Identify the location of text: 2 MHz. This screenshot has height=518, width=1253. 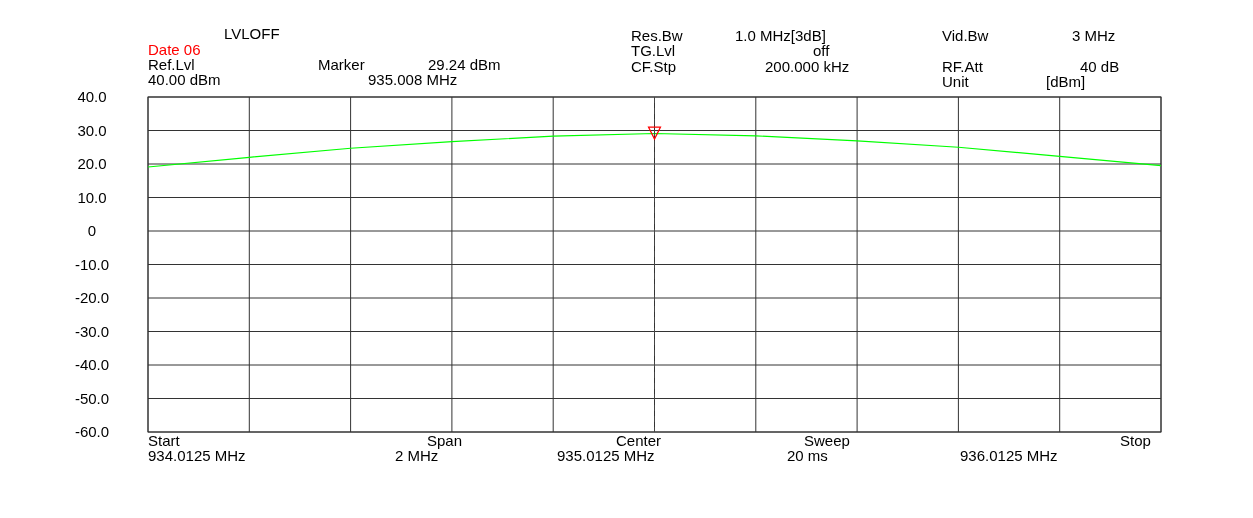
(417, 455).